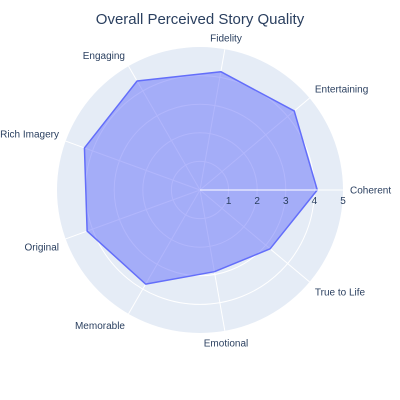 This screenshot has height=400, width=400. What do you see at coordinates (340, 292) in the screenshot?
I see `angular-axis-label: True to Life` at bounding box center [340, 292].